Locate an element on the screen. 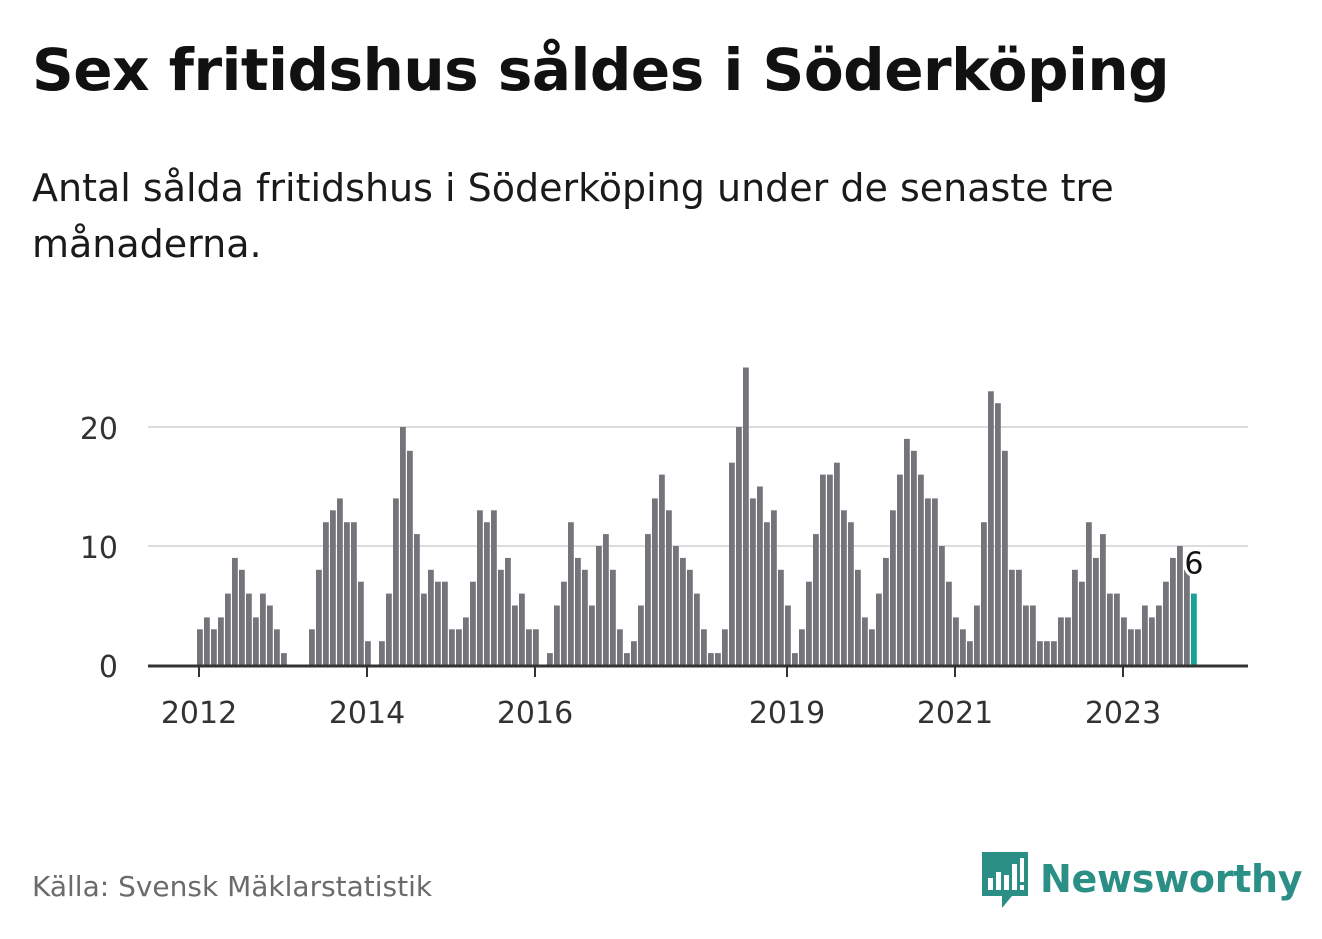 The height and width of the screenshot is (939, 1322). data-labels: 6 is located at coordinates (1193, 564).